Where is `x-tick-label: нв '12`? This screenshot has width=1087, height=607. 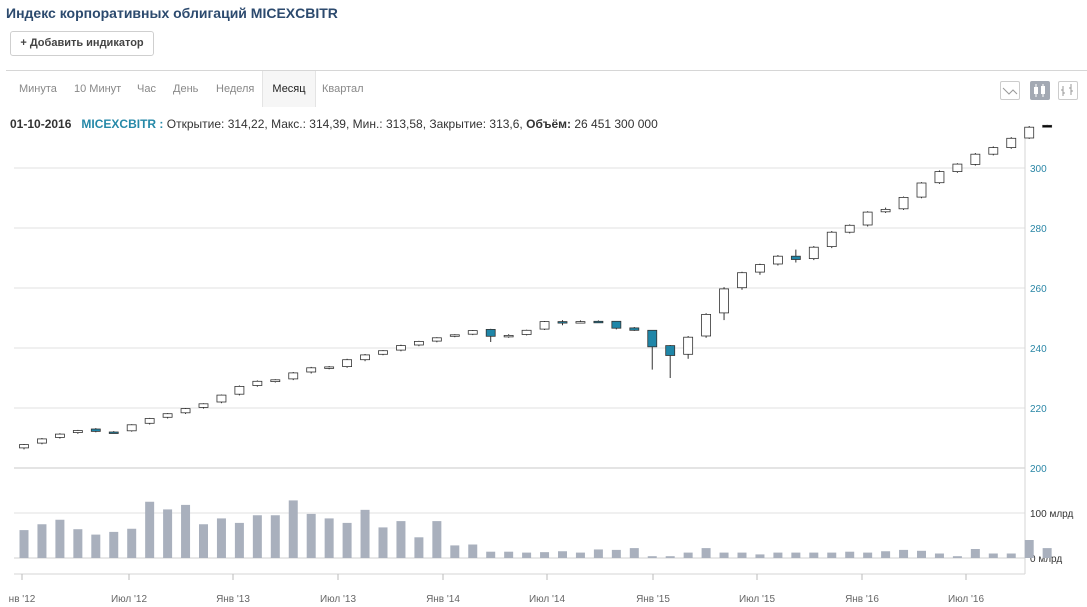
x-tick-label: нв '12 is located at coordinates (22, 599).